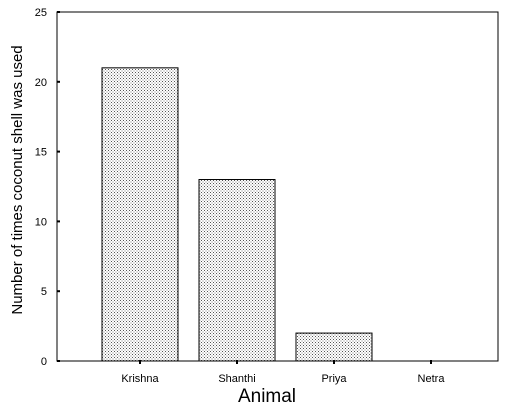  What do you see at coordinates (432, 379) in the screenshot?
I see `x-tick-label: Netra` at bounding box center [432, 379].